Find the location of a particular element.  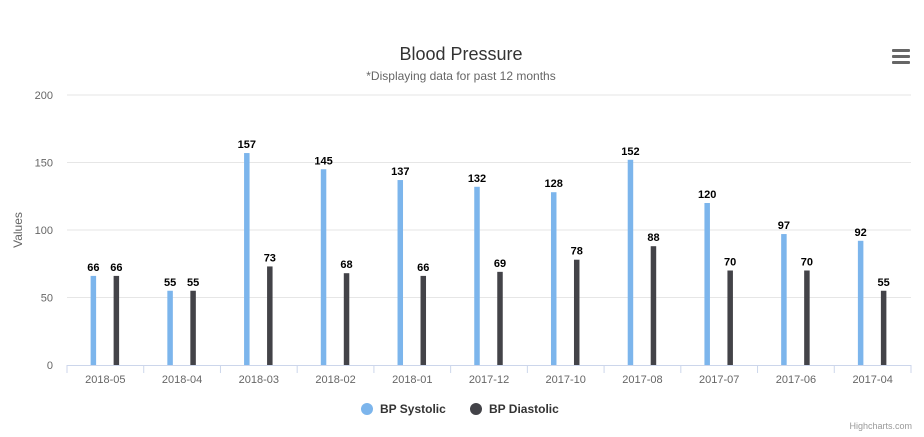

data-label: 92 is located at coordinates (861, 233).